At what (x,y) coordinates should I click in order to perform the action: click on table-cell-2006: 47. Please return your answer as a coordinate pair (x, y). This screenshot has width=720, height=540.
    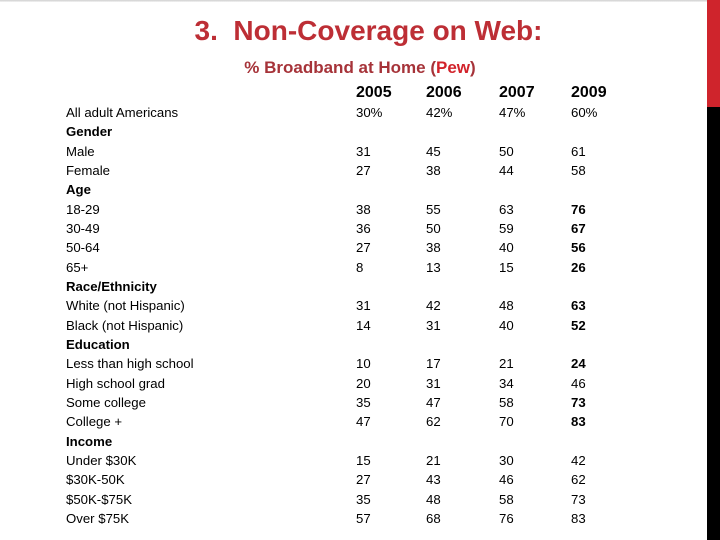
    Looking at the image, I should click on (433, 402).